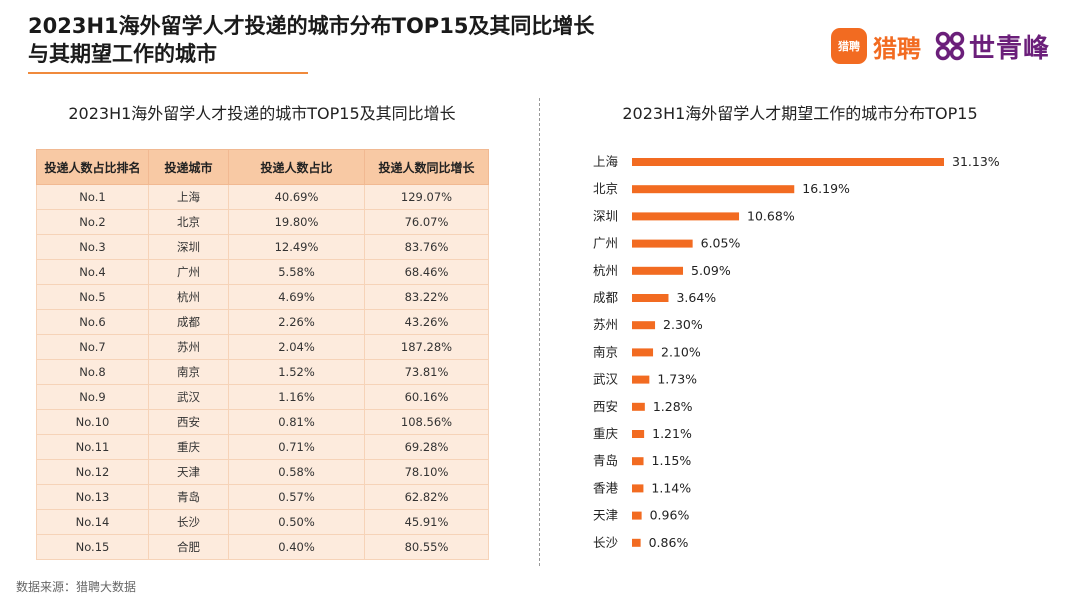  I want to click on table-row: No.3 深圳 12.49% 83.76%, so click(262, 247).